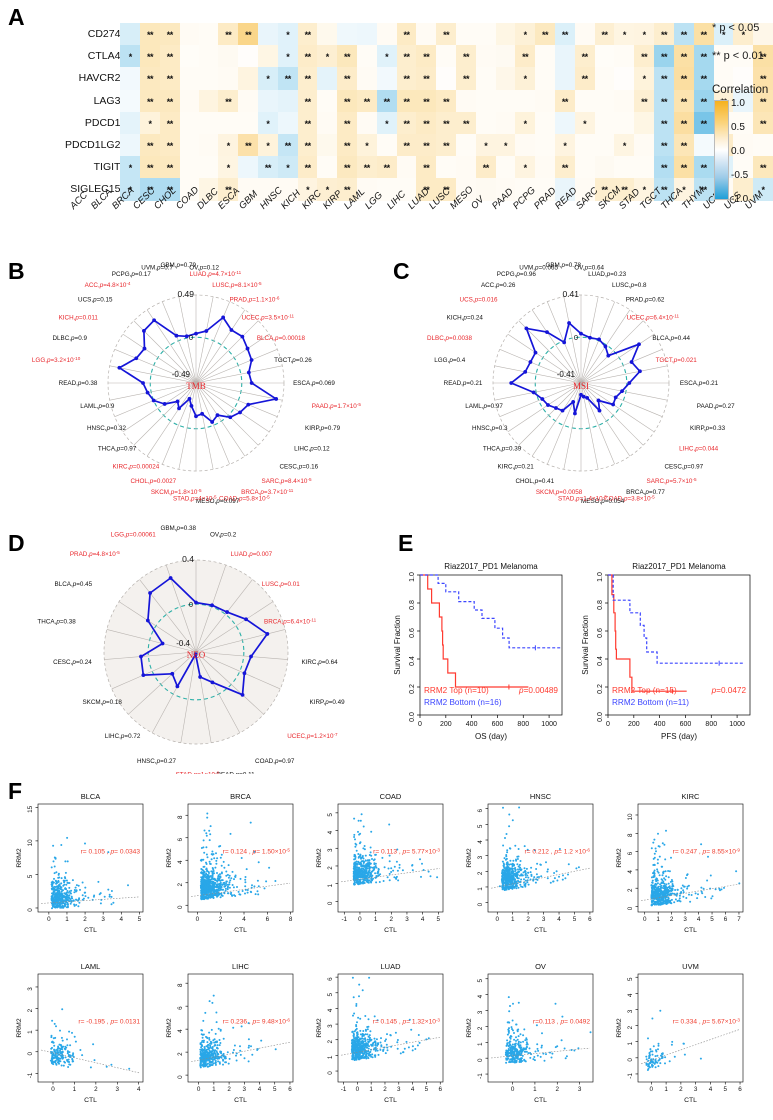 The image size is (773, 1120). Describe the element at coordinates (237, 284) in the screenshot. I see `radar-axis-label: LUSC,p=8.1×10-5` at that location.